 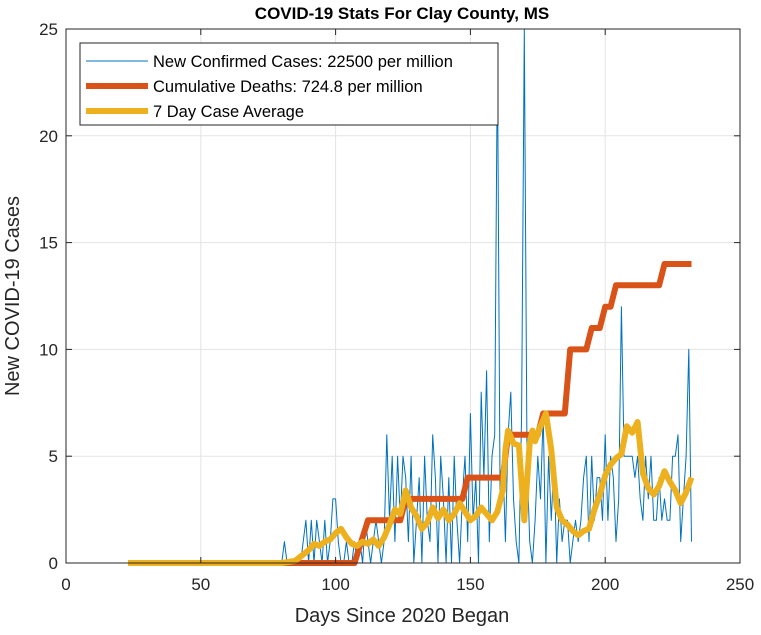 I want to click on x-tick-label: 0, so click(x=65, y=584).